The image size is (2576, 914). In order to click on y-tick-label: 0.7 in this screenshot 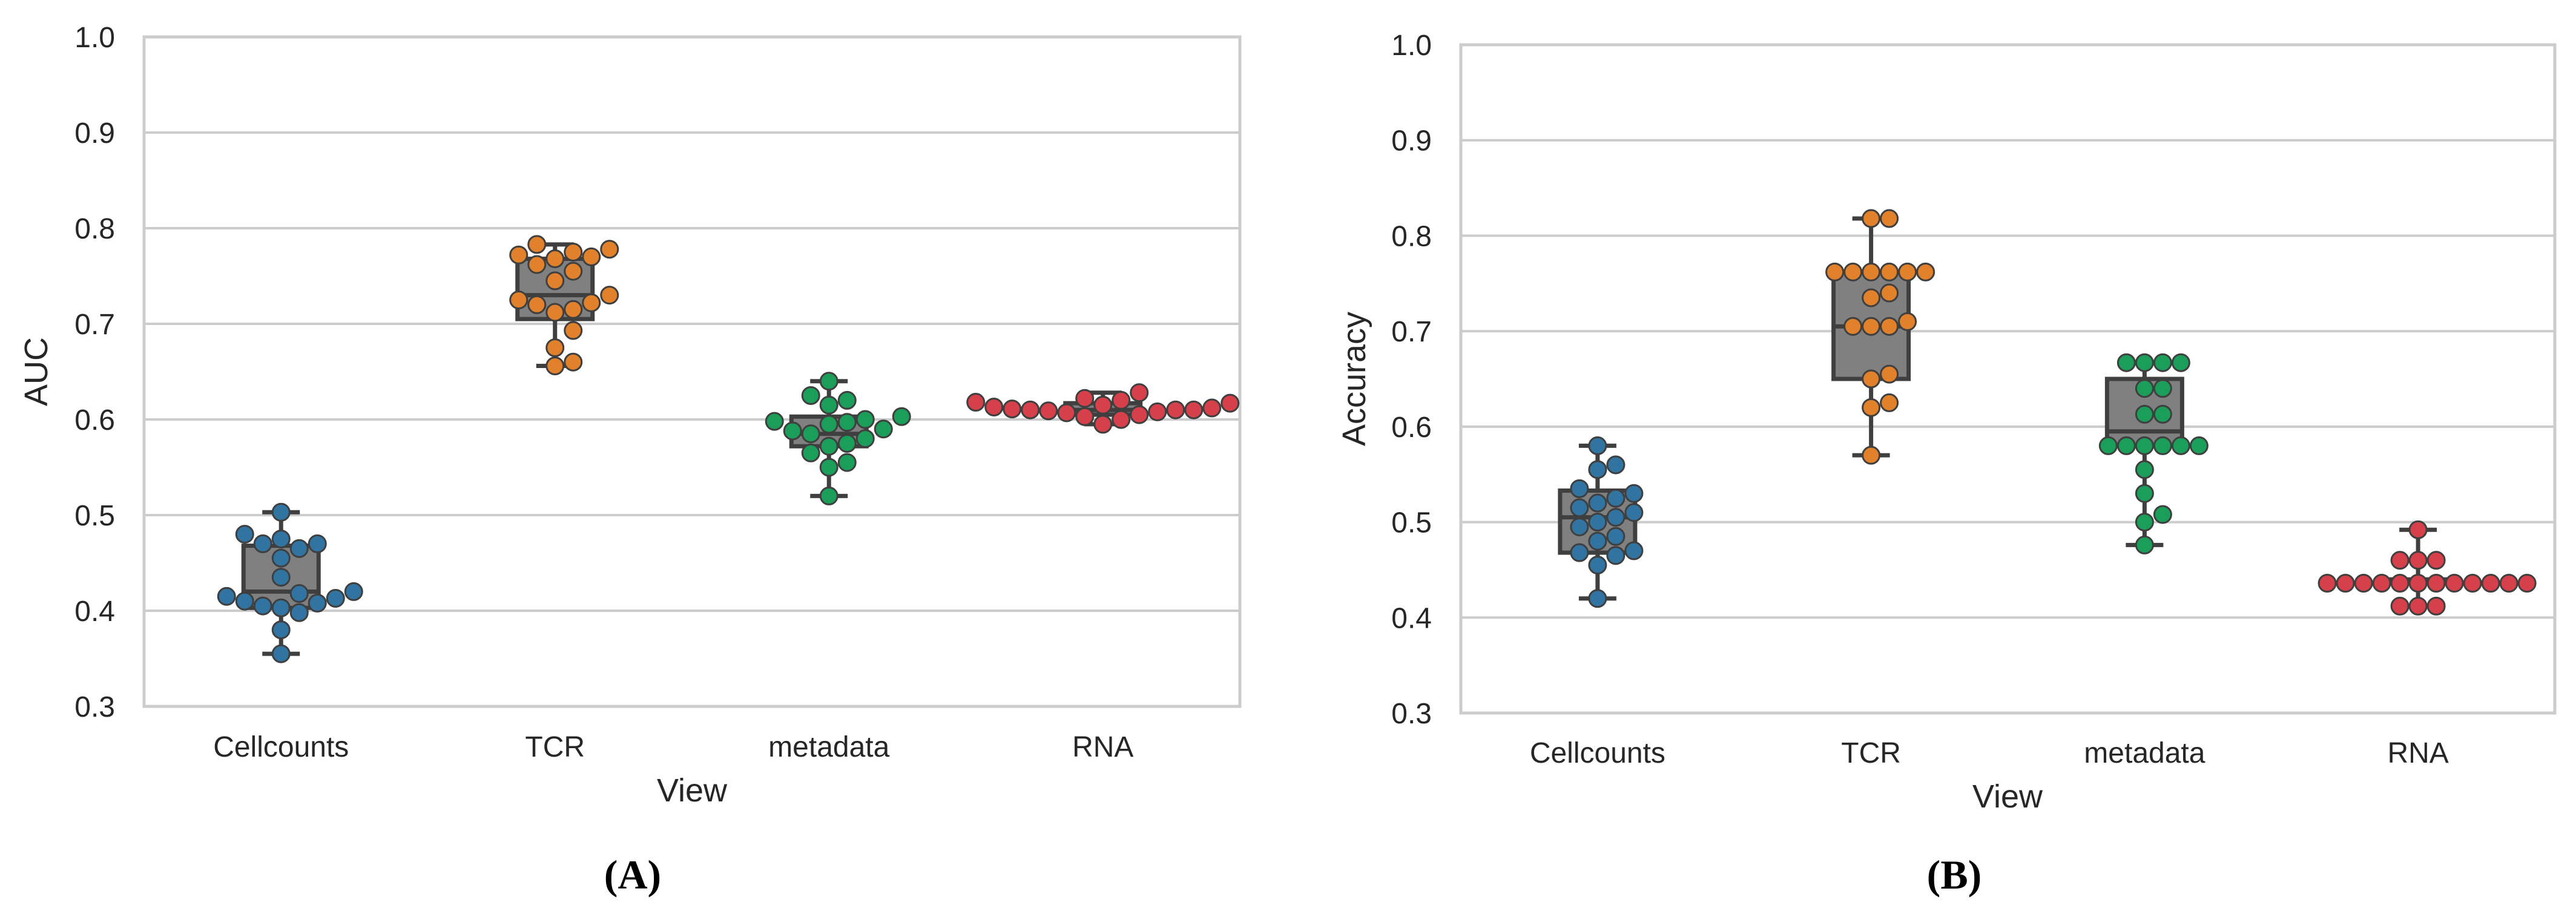, I will do `click(1412, 332)`.